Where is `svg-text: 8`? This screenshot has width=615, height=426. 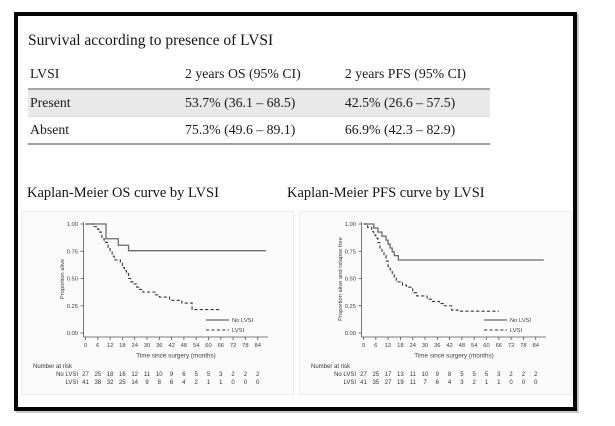
svg-text: 8 is located at coordinates (450, 375).